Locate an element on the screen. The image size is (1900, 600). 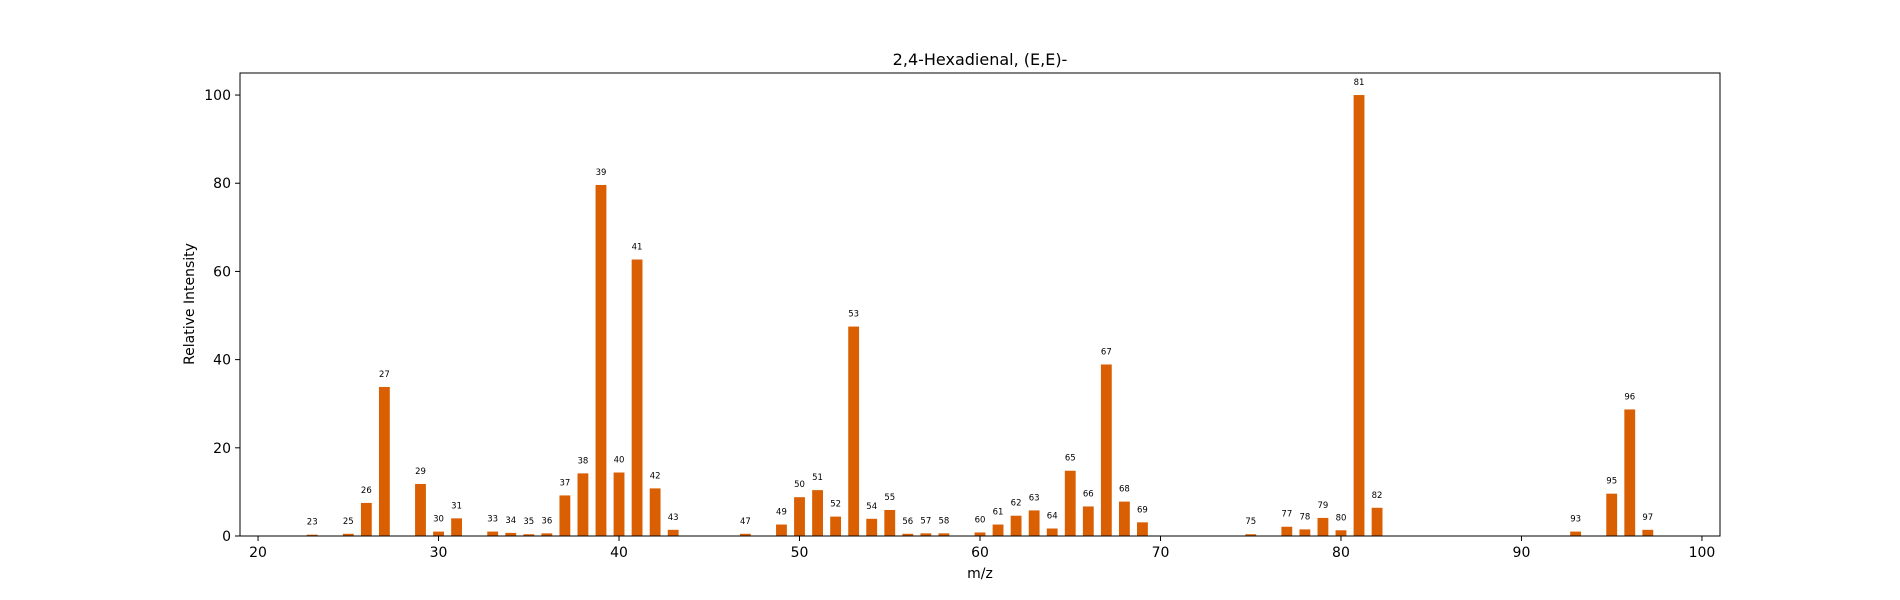
x-tick-label: 70 is located at coordinates (1161, 553).